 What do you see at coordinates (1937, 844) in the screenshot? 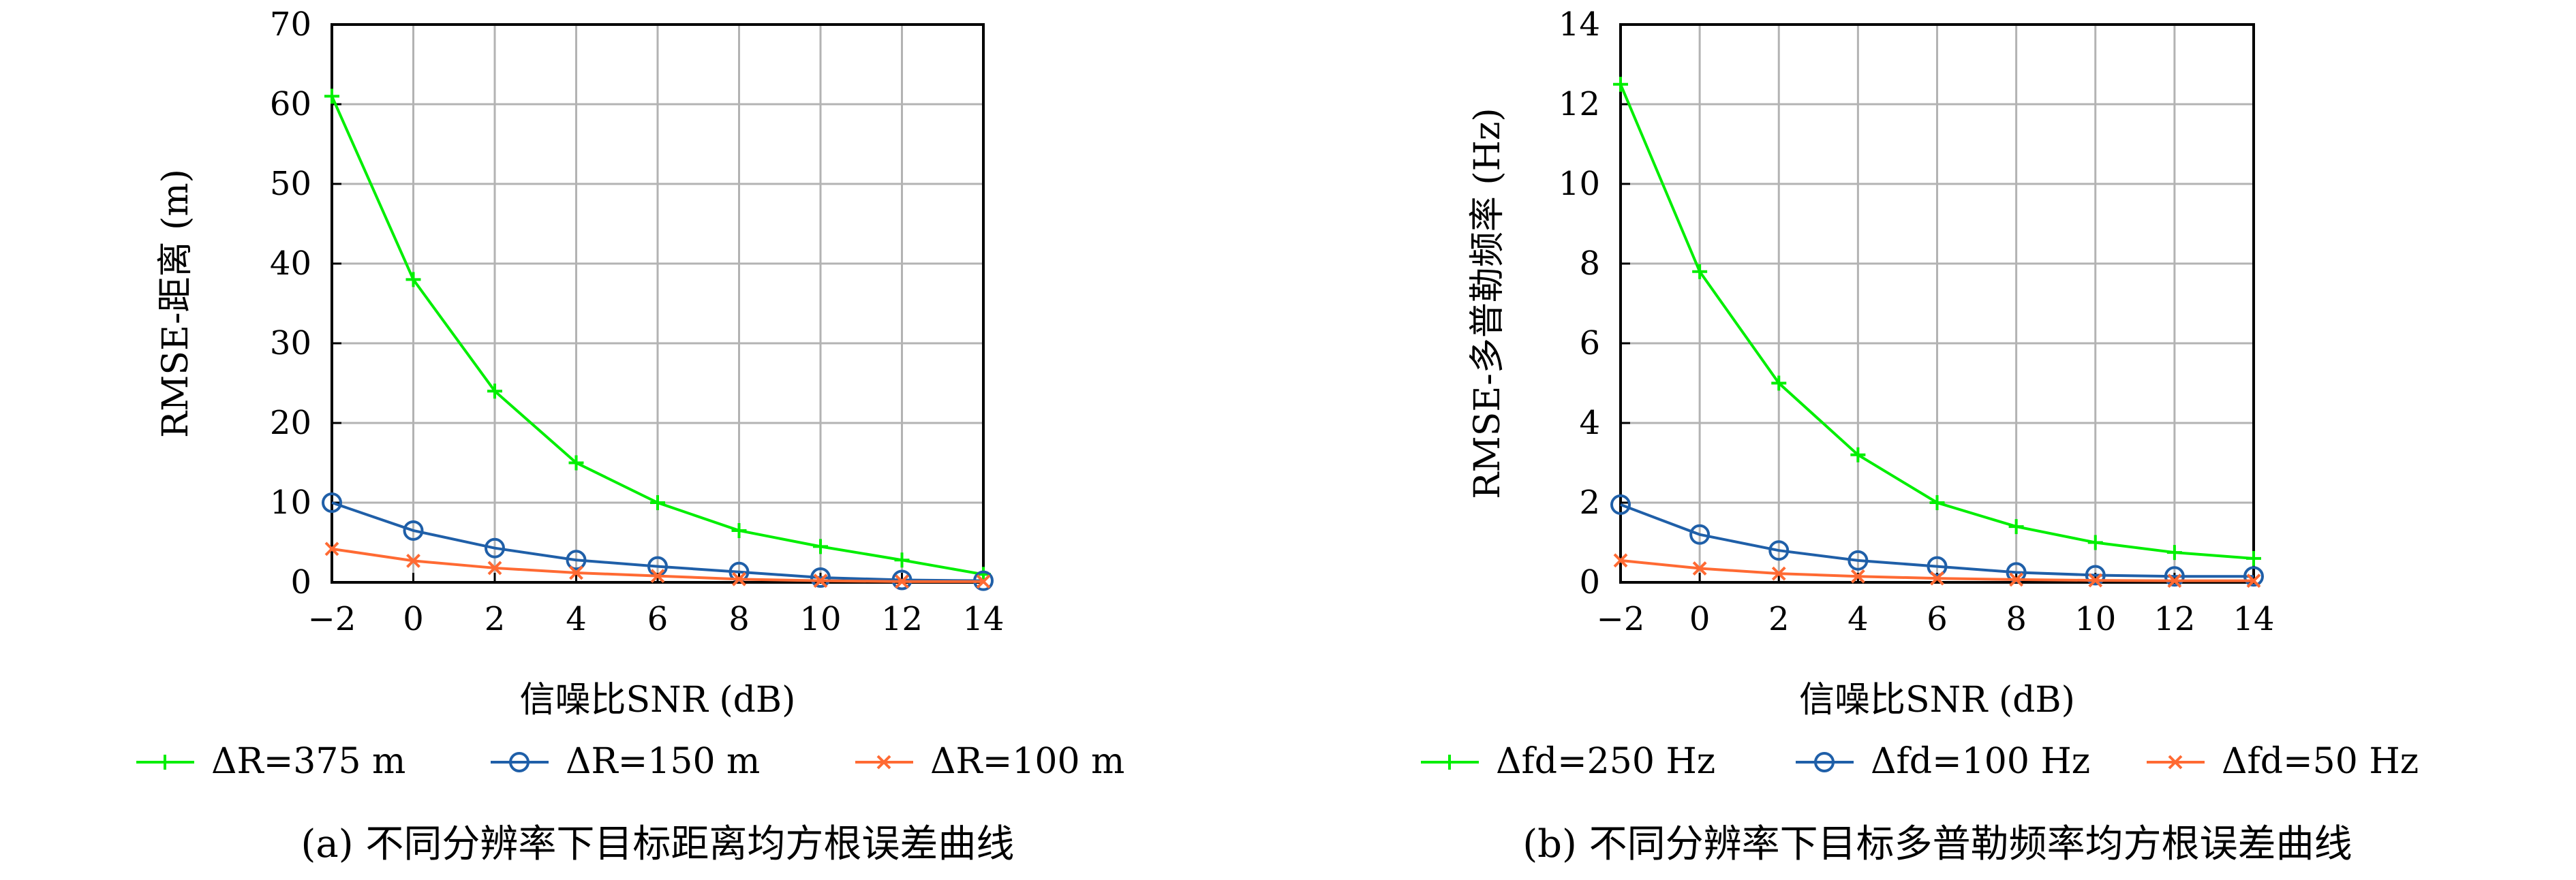
I see `figure-caption: (b) 不同分辨率下目标多普勒频率均方根误差曲线` at bounding box center [1937, 844].